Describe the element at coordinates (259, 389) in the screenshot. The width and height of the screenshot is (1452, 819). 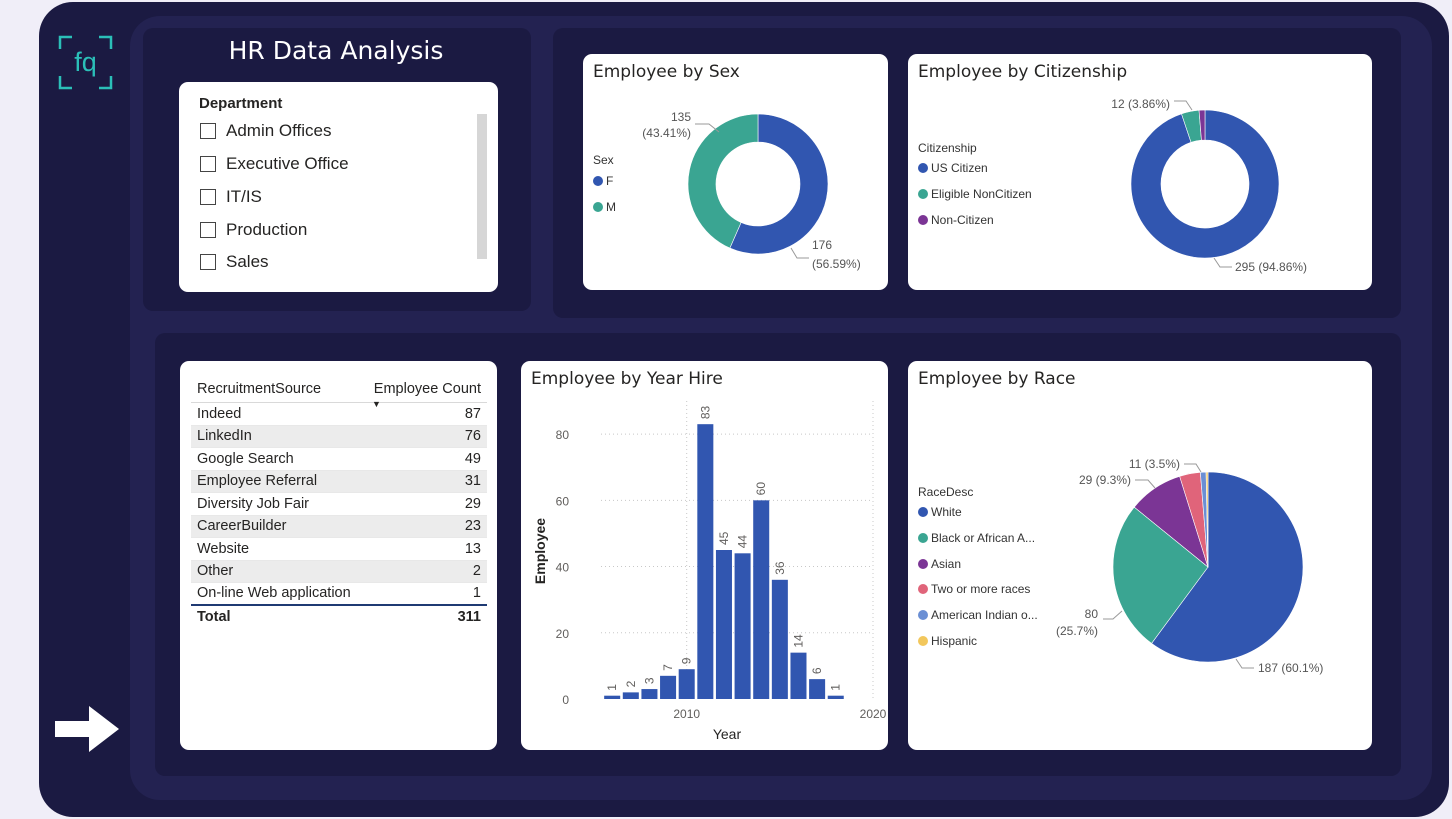
I see `column-header-source: RecruitmentSource` at that location.